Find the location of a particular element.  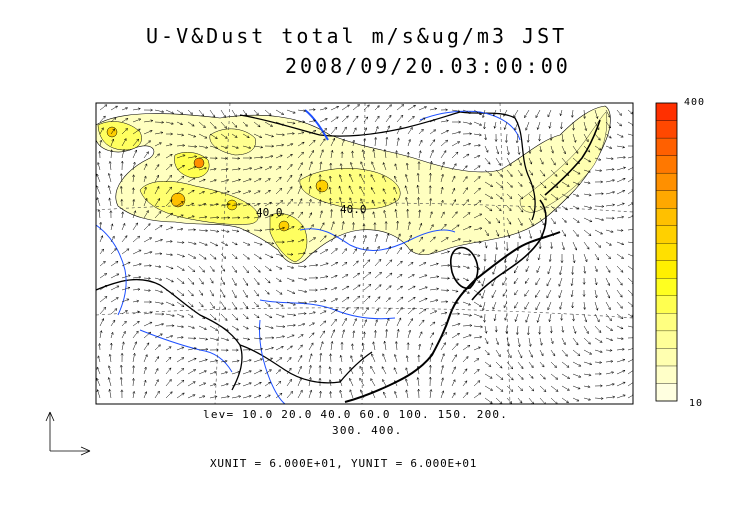

colorbar is located at coordinates (666, 252).